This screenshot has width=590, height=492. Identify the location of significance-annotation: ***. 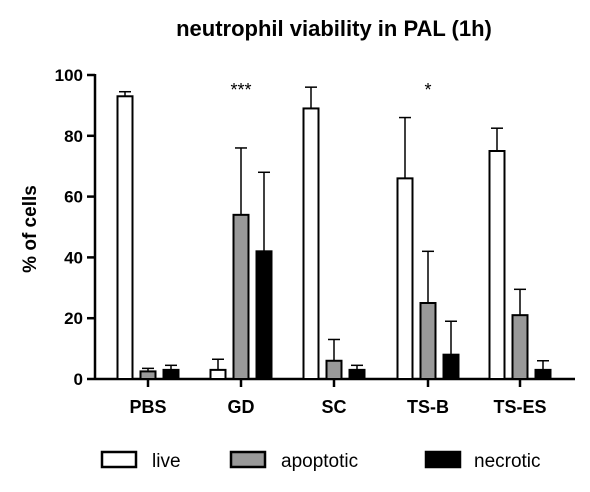
(240, 90).